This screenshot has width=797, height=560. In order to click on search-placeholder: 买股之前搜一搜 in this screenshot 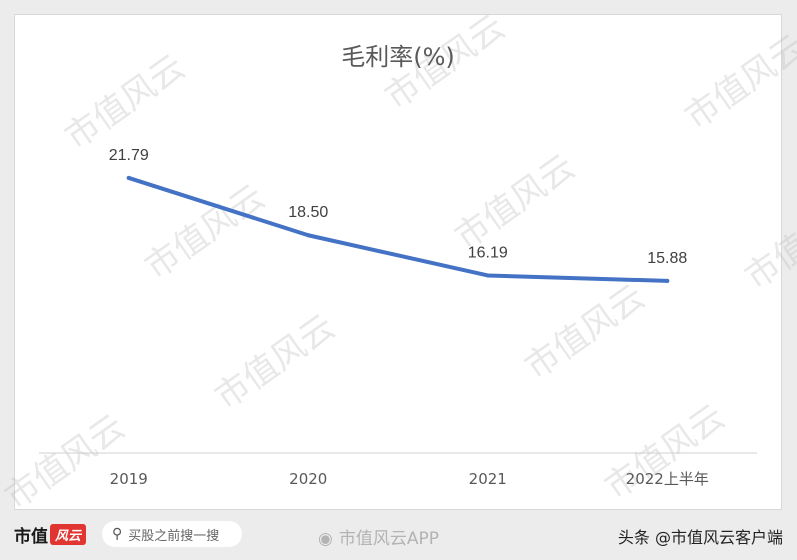, I will do `click(174, 536)`.